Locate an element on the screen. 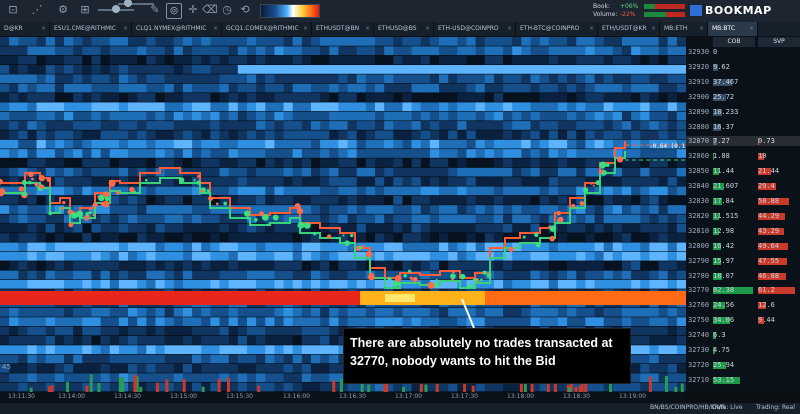 The image size is (800, 414). book-value: +06% is located at coordinates (629, 6).